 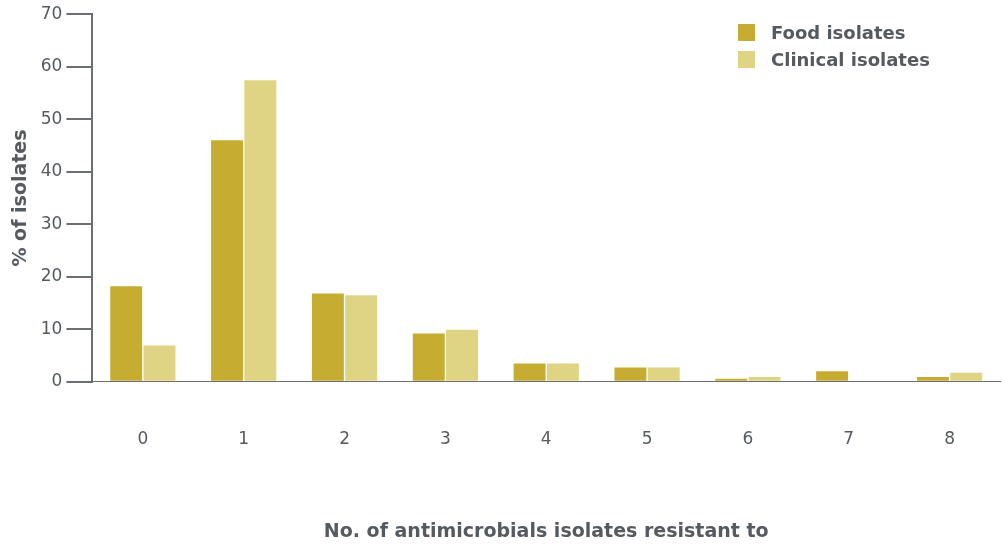 I want to click on y-tick-label: 10, so click(x=51, y=327).